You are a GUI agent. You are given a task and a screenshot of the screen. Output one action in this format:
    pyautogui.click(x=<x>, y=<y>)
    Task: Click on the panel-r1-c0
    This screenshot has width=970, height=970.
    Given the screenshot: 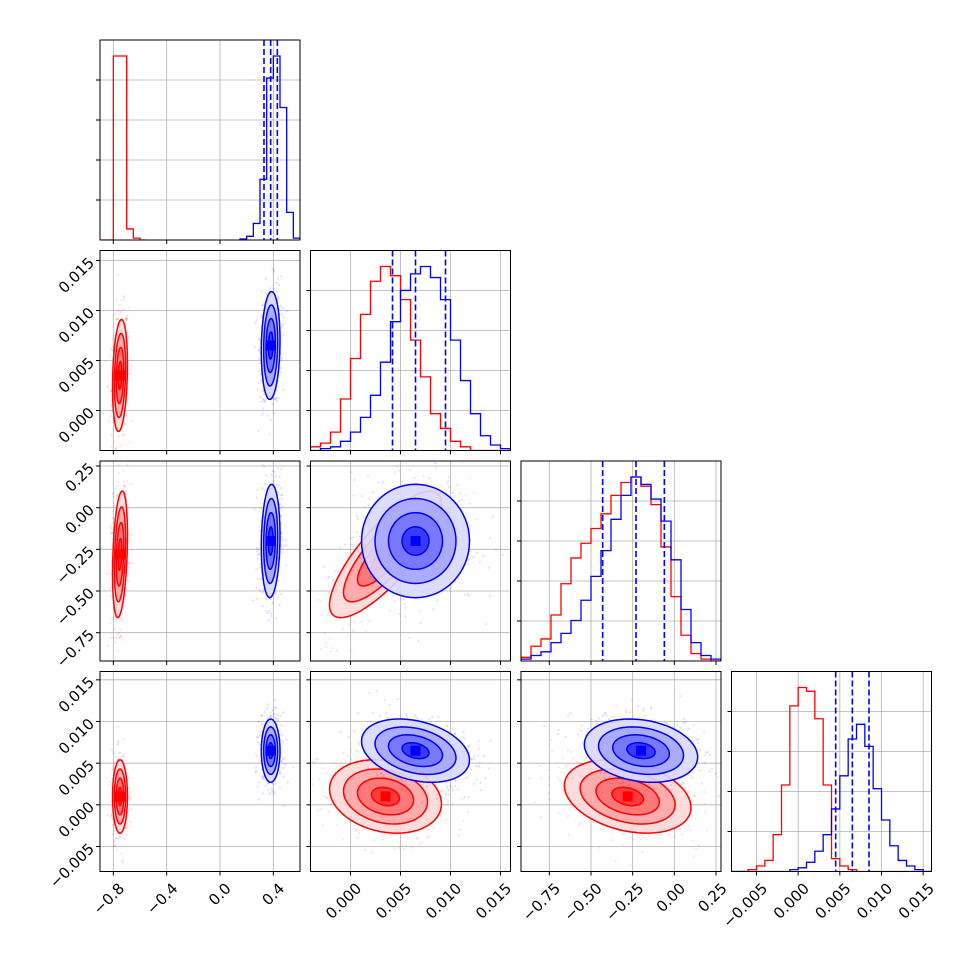 What is the action you would take?
    pyautogui.click(x=200, y=350)
    